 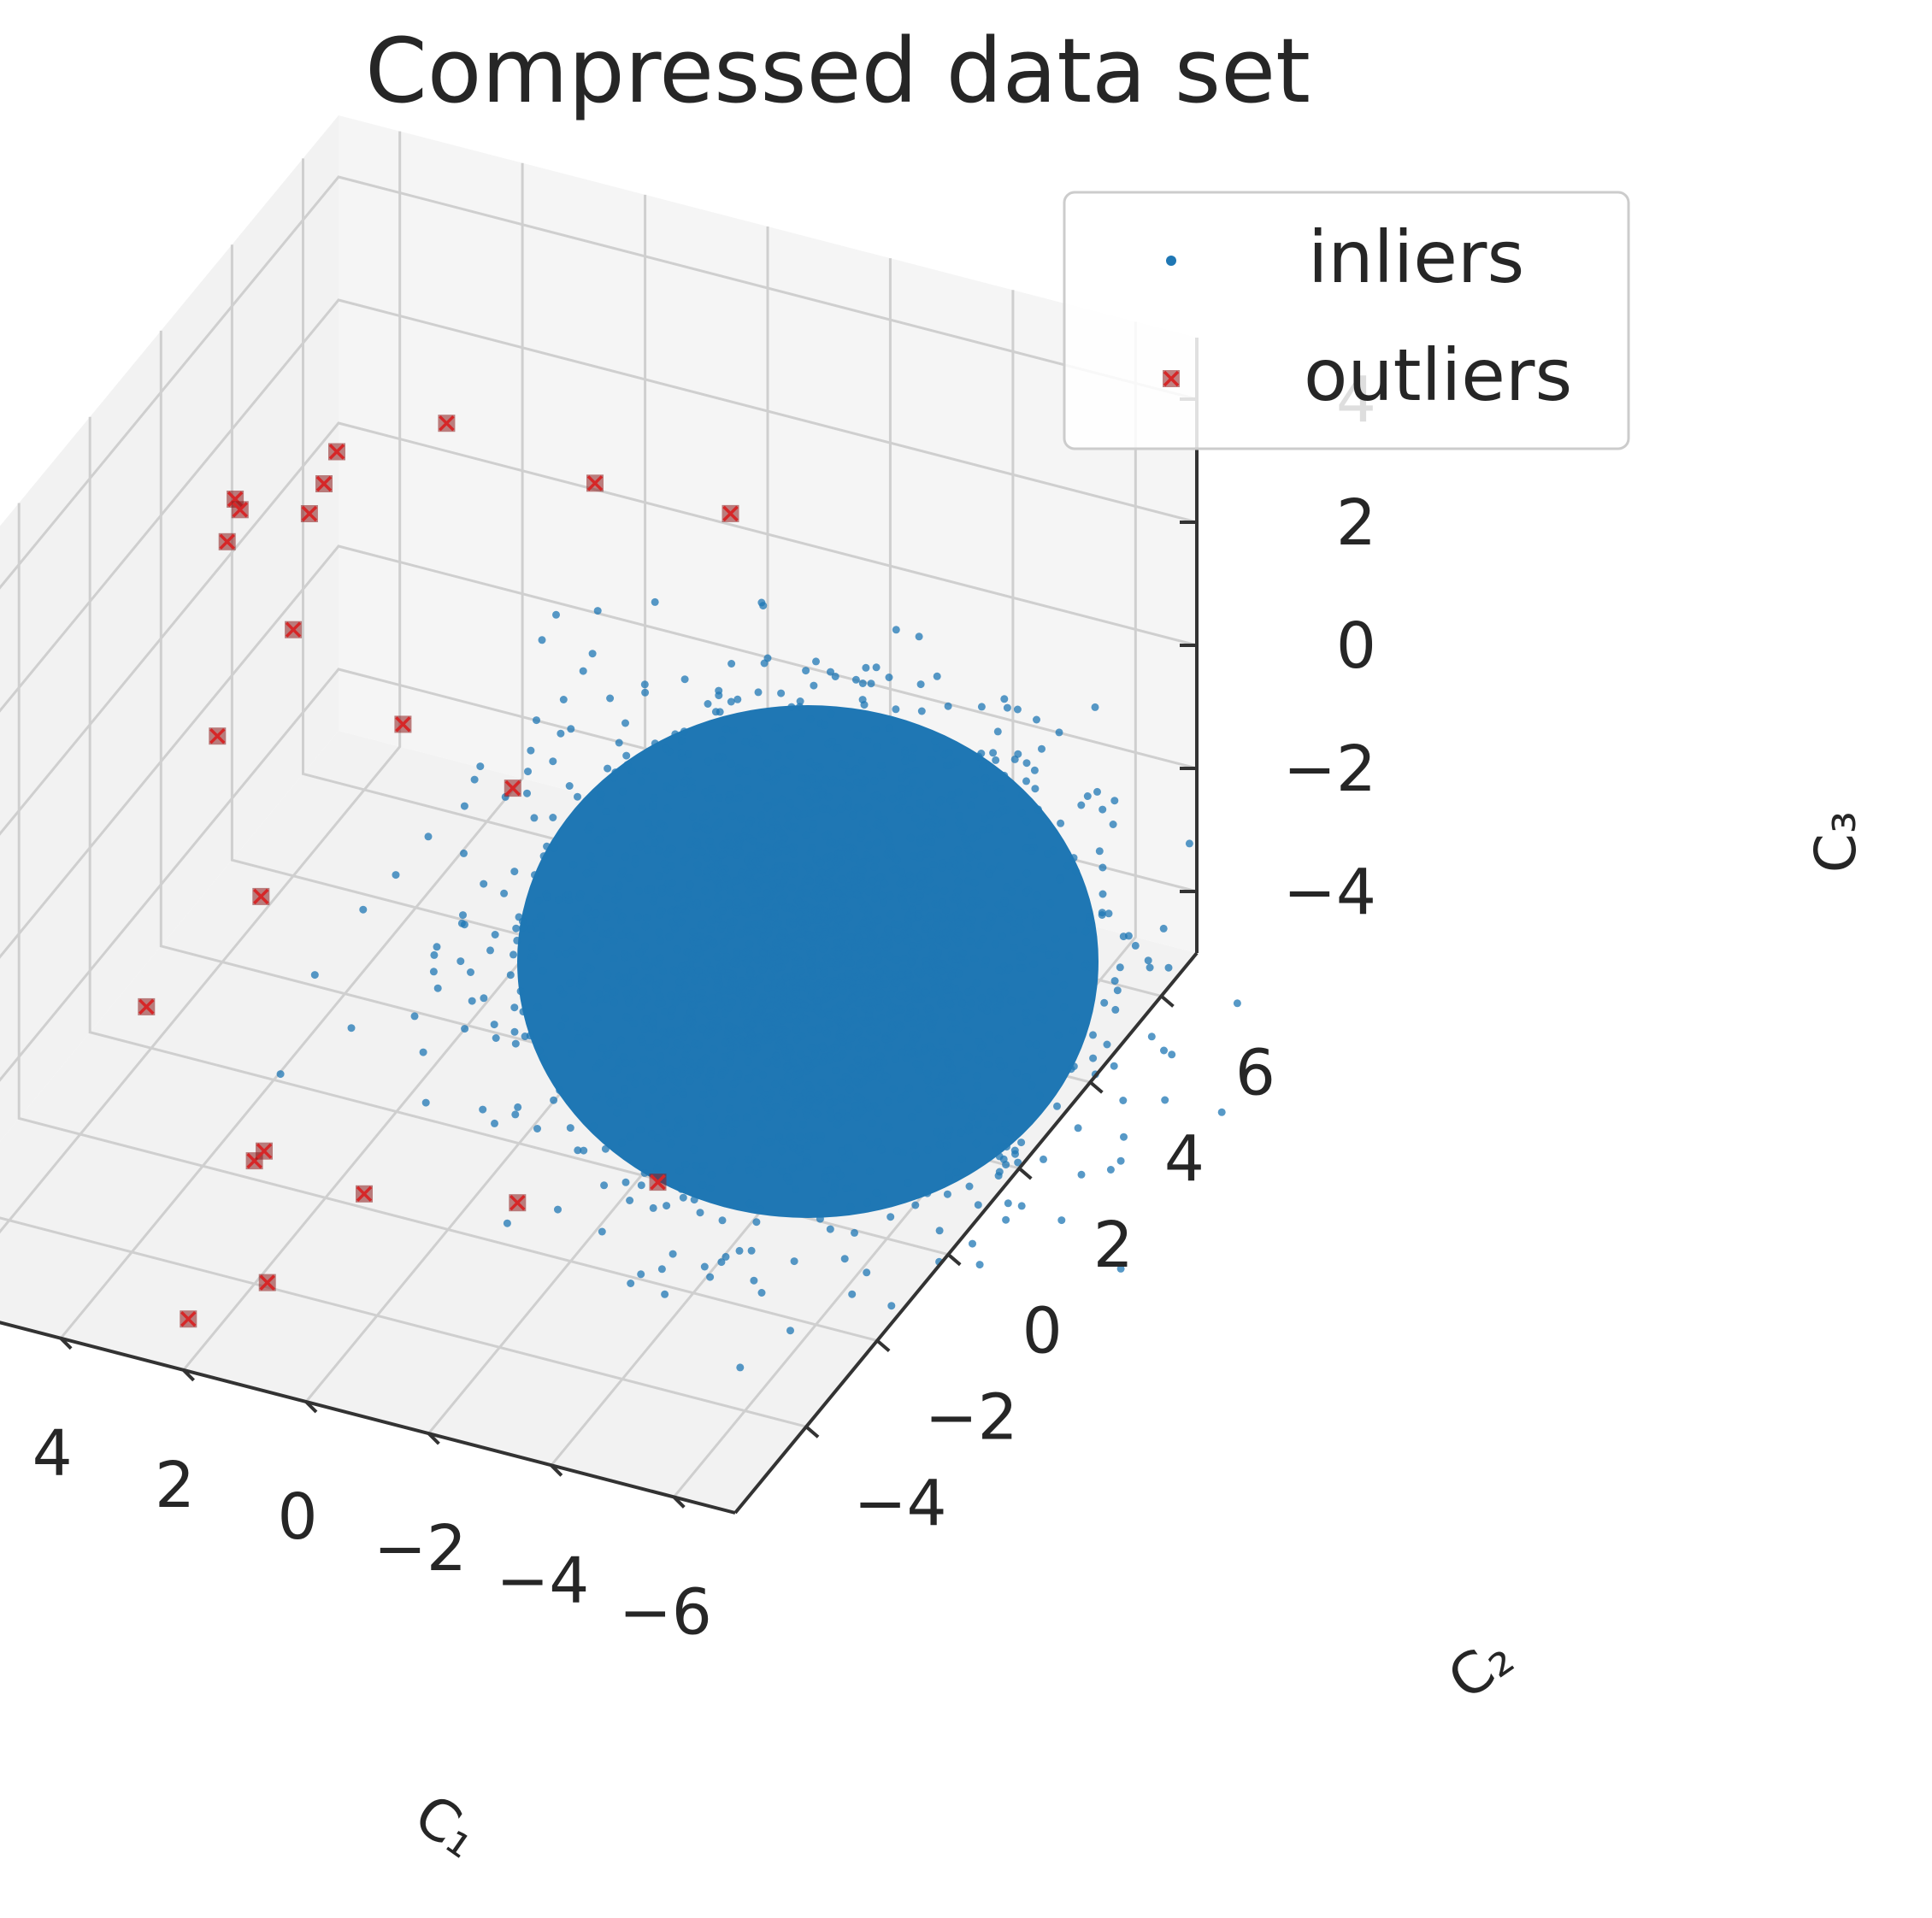 What do you see at coordinates (599, 628) in the screenshot?
I see `z-gridline` at bounding box center [599, 628].